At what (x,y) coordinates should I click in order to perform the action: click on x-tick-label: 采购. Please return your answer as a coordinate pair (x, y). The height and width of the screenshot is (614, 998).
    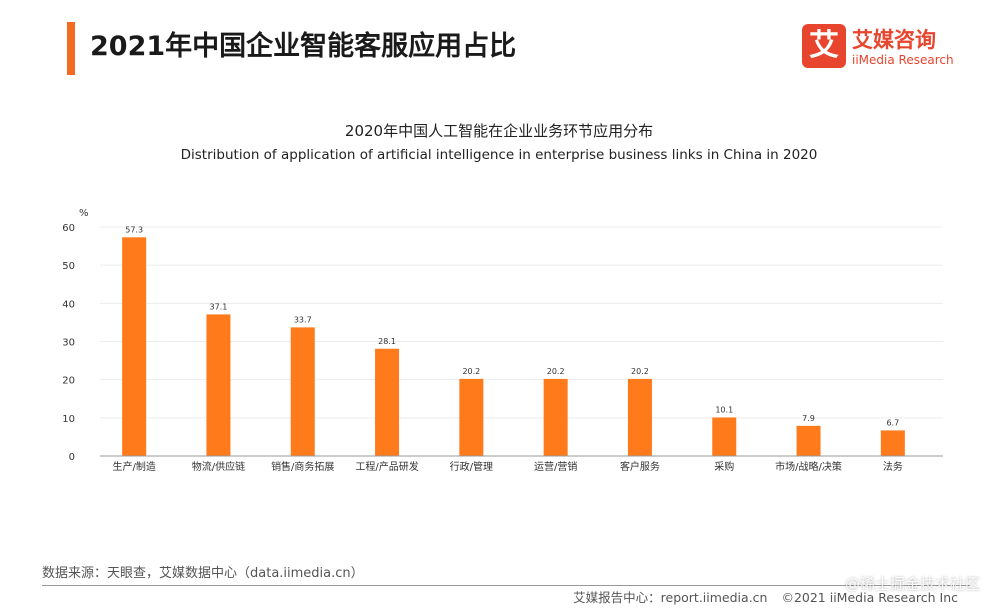
    Looking at the image, I should click on (724, 466).